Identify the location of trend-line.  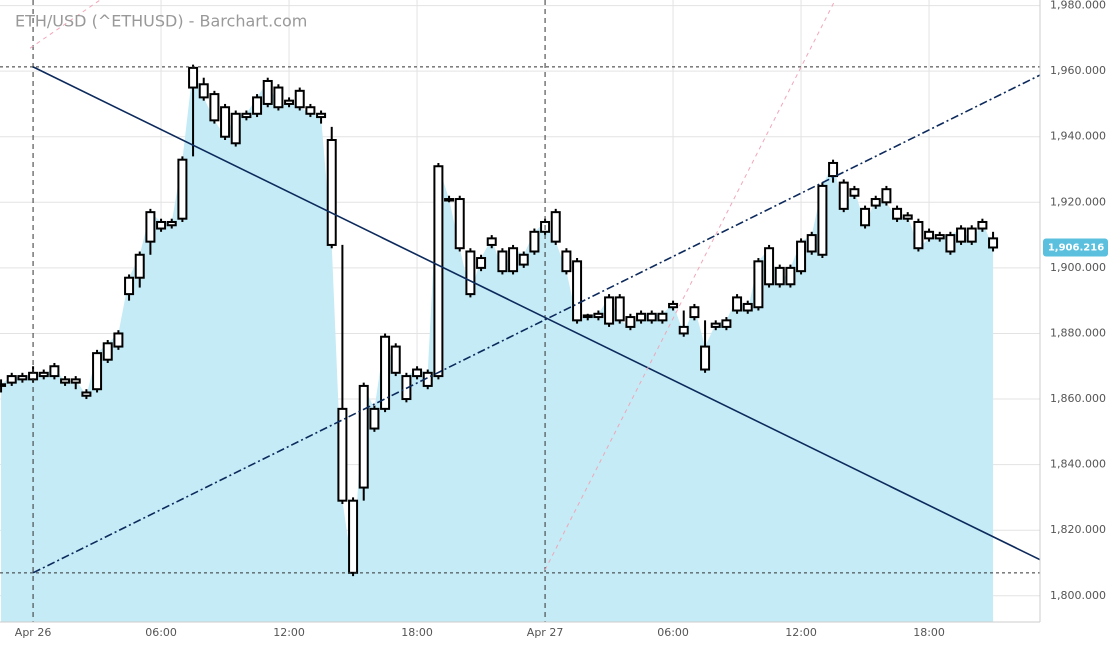
(65, 24).